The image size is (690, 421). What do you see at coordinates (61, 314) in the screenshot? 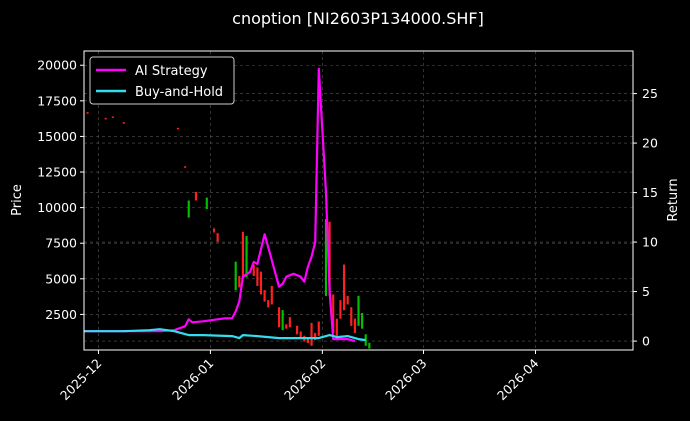
I see `y-tick-label: 2500` at bounding box center [61, 314].